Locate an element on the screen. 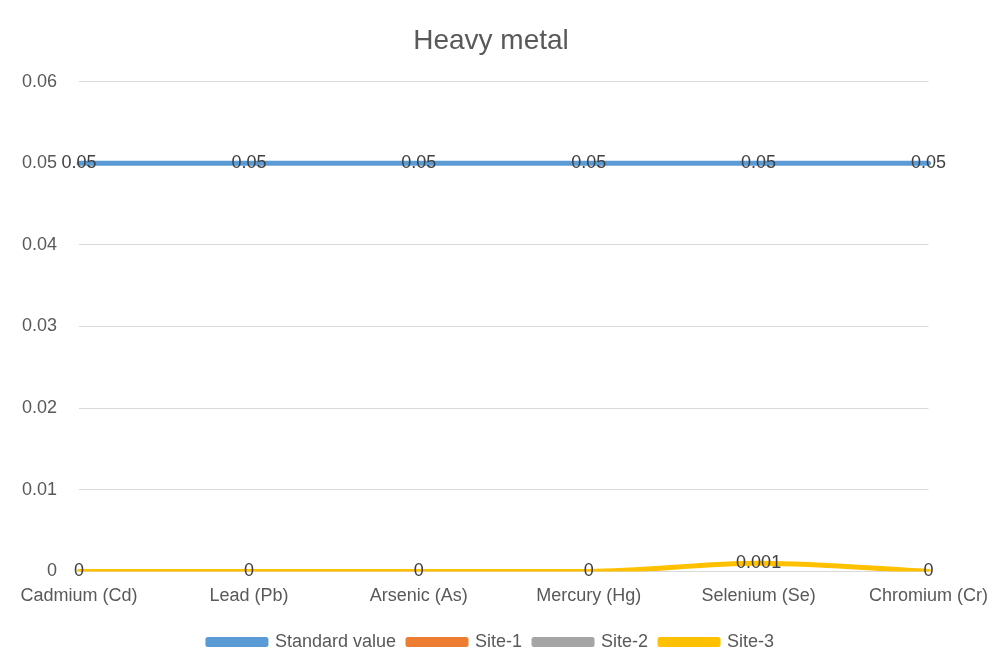  x-tick-label: Arsenic (As) is located at coordinates (418, 595).